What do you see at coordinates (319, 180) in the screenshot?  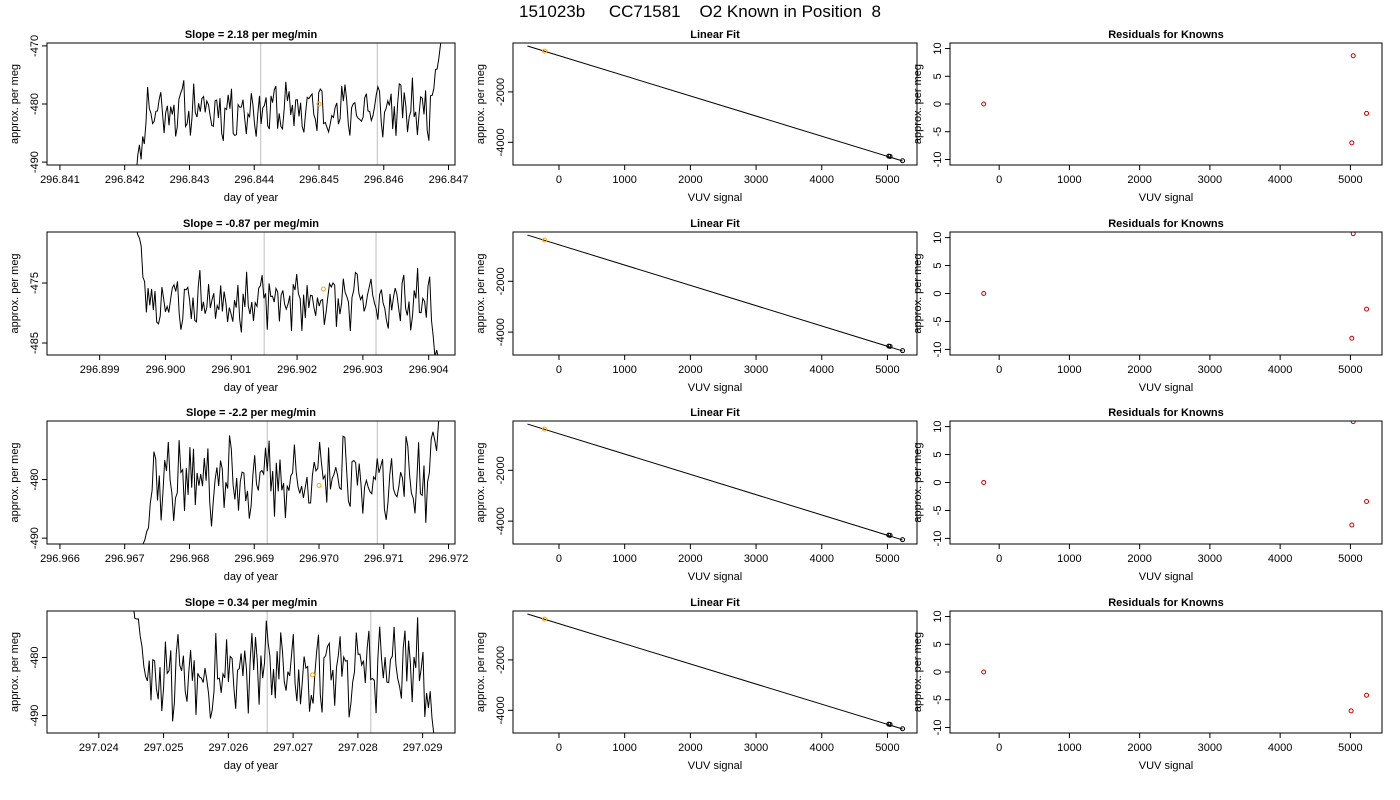 I see `x-tick-label: 296.845` at bounding box center [319, 180].